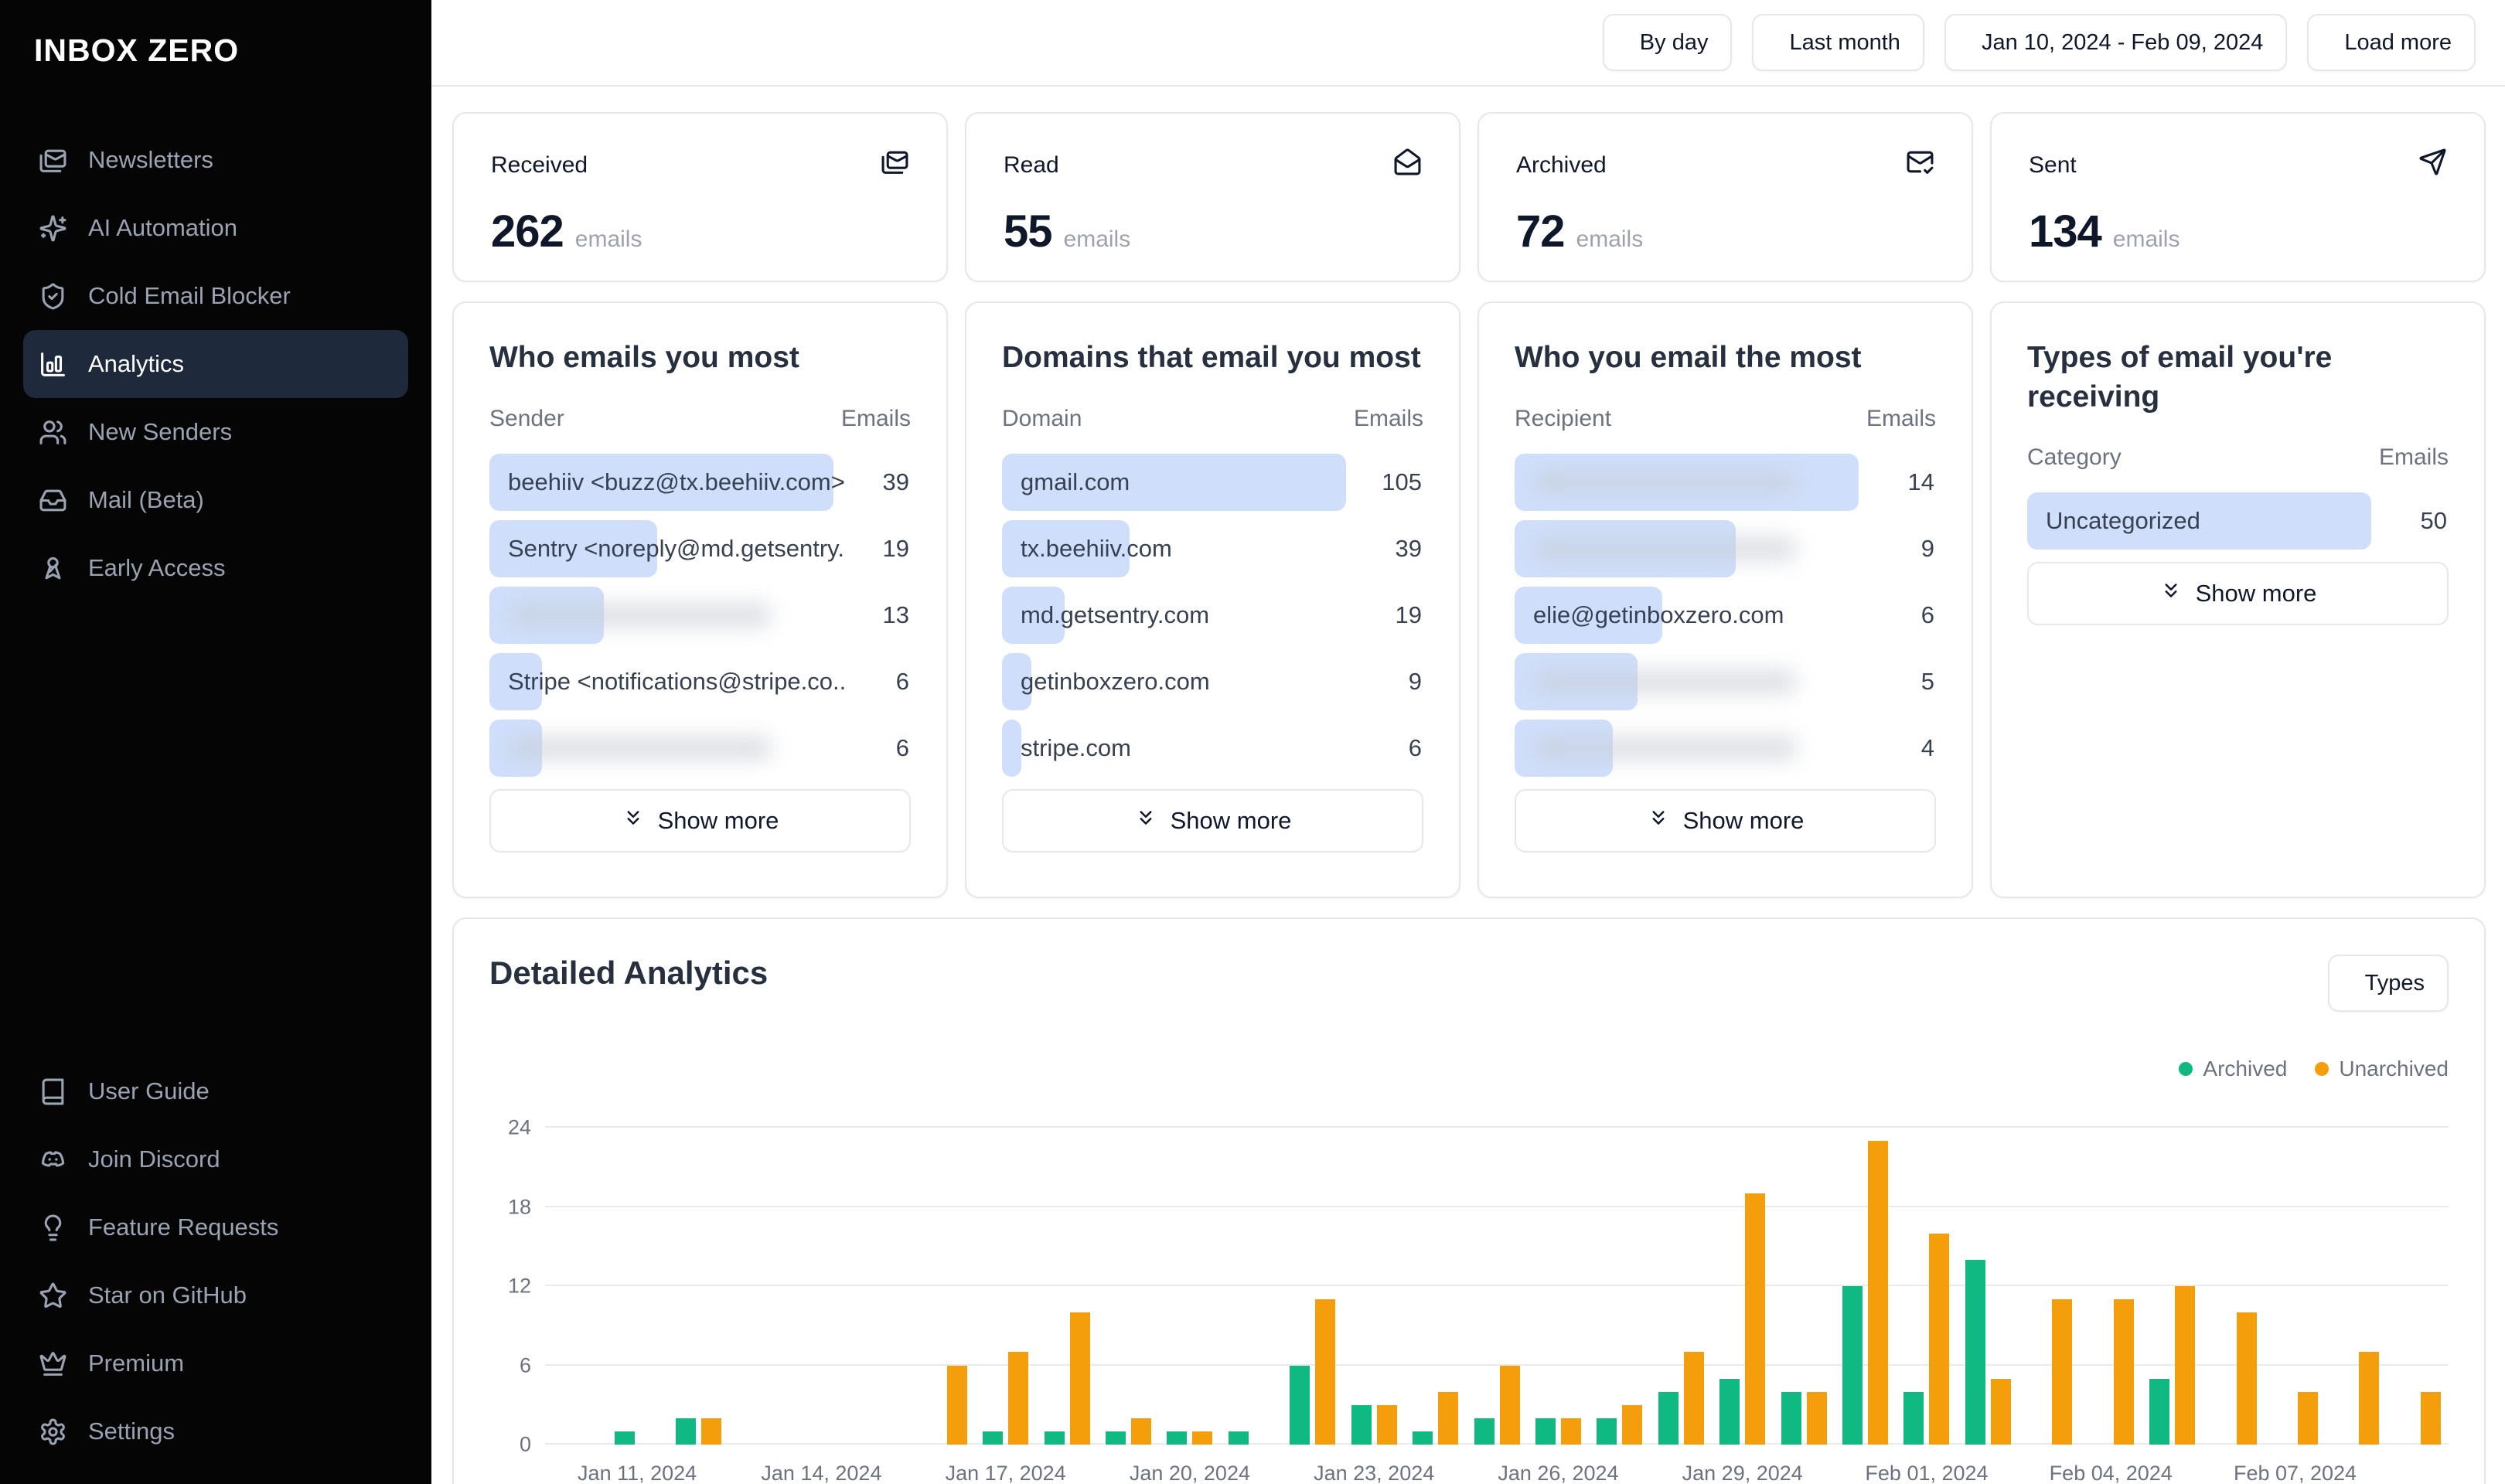  What do you see at coordinates (1852, 1365) in the screenshot?
I see `bar-archived-jan-31-2024` at bounding box center [1852, 1365].